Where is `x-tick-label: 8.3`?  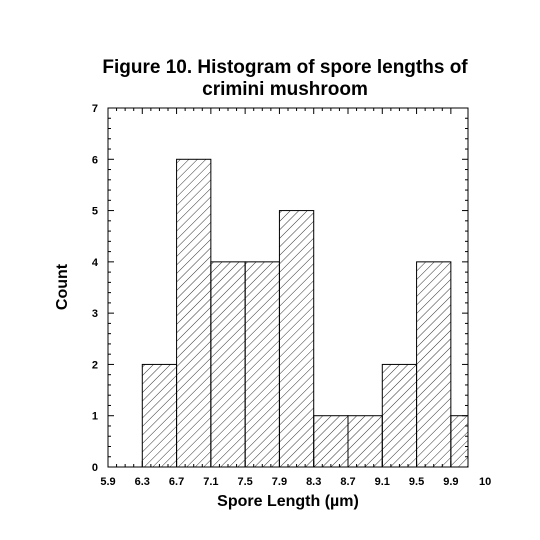
x-tick-label: 8.3 is located at coordinates (313, 482).